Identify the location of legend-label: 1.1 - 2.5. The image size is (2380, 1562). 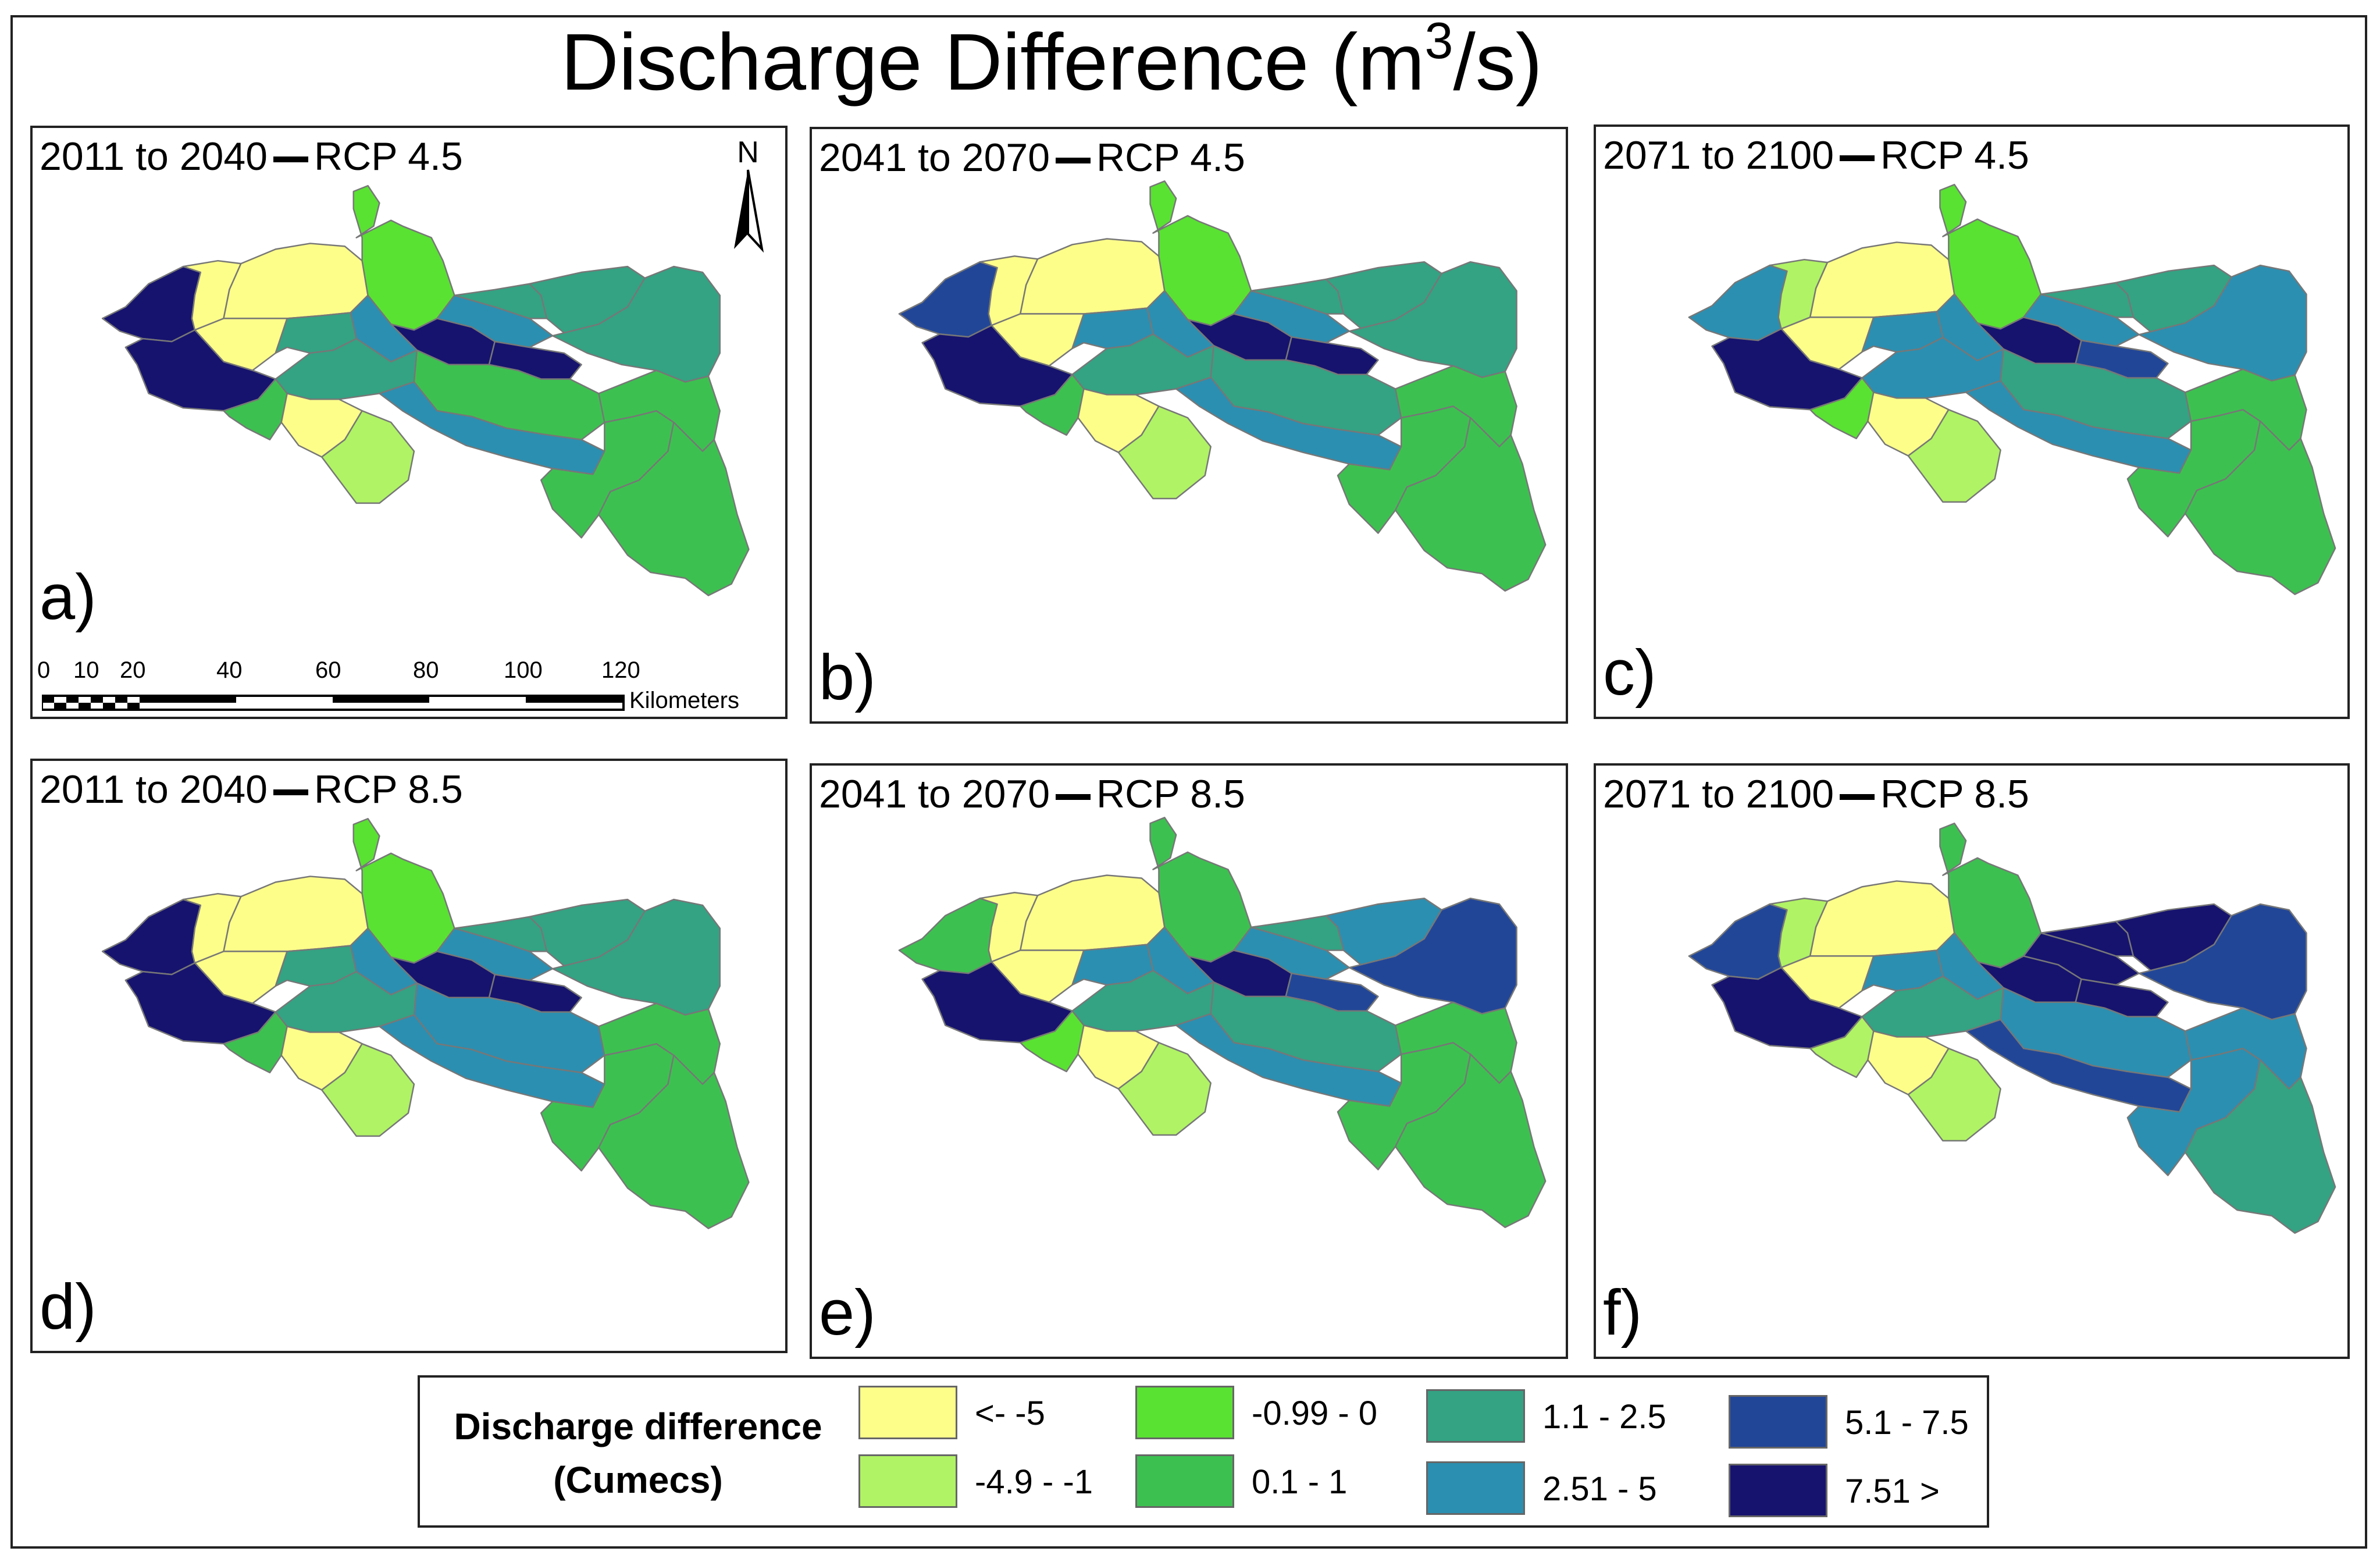
(1604, 1417).